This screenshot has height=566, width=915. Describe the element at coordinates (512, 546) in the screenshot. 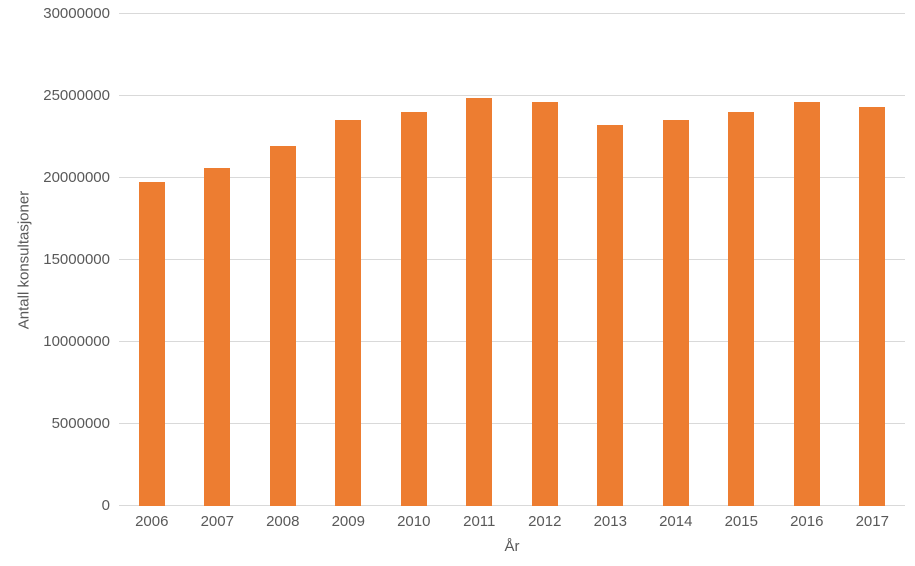

I see `x-axis-title: År` at that location.